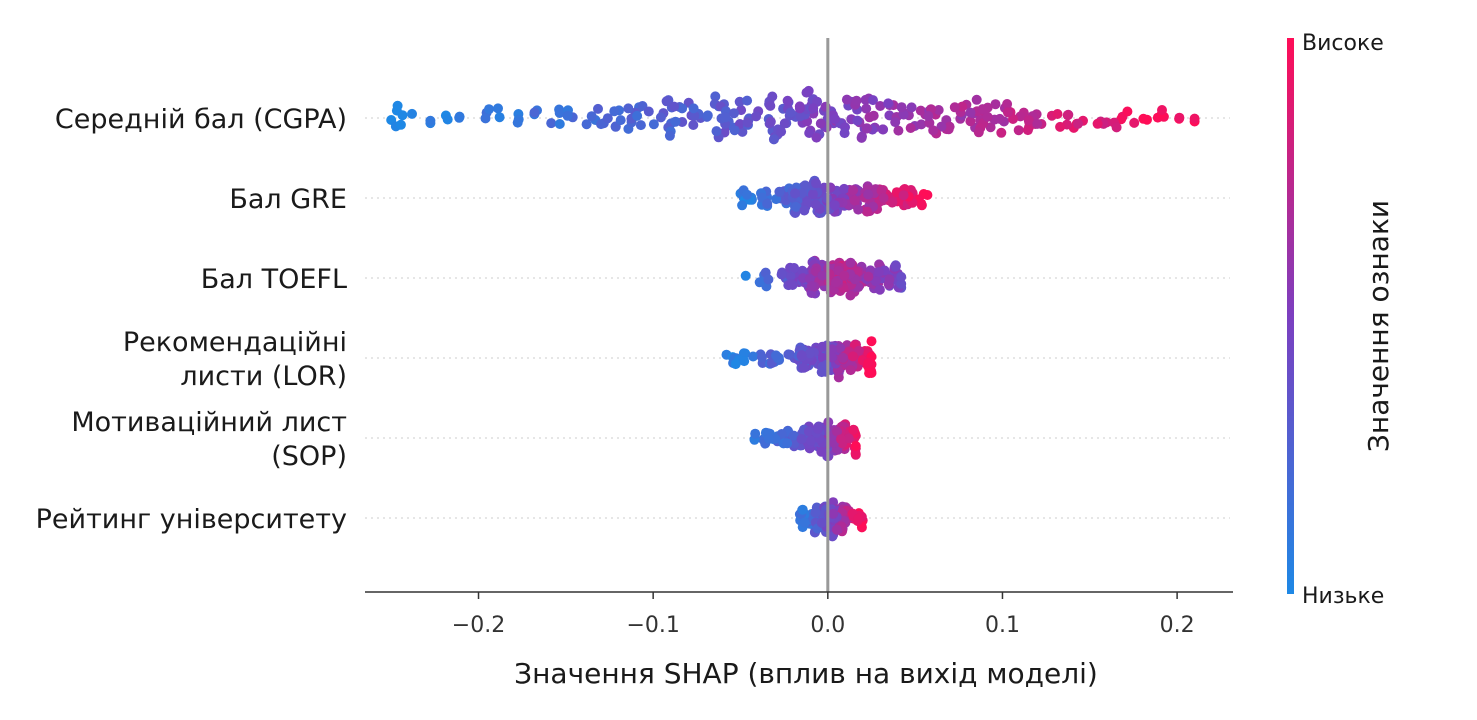 The height and width of the screenshot is (720, 1477). What do you see at coordinates (1343, 596) in the screenshot?
I see `colorbar-low-label: Низьке` at bounding box center [1343, 596].